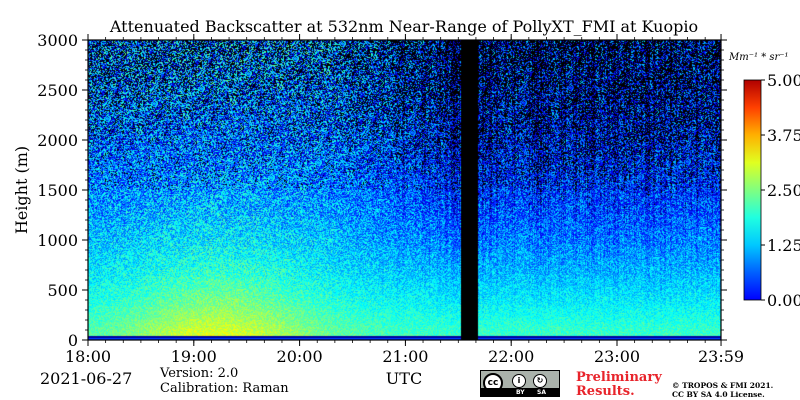 This screenshot has height=400, width=800. Describe the element at coordinates (605, 391) in the screenshot. I see `preliminary-line2: Results.` at that location.